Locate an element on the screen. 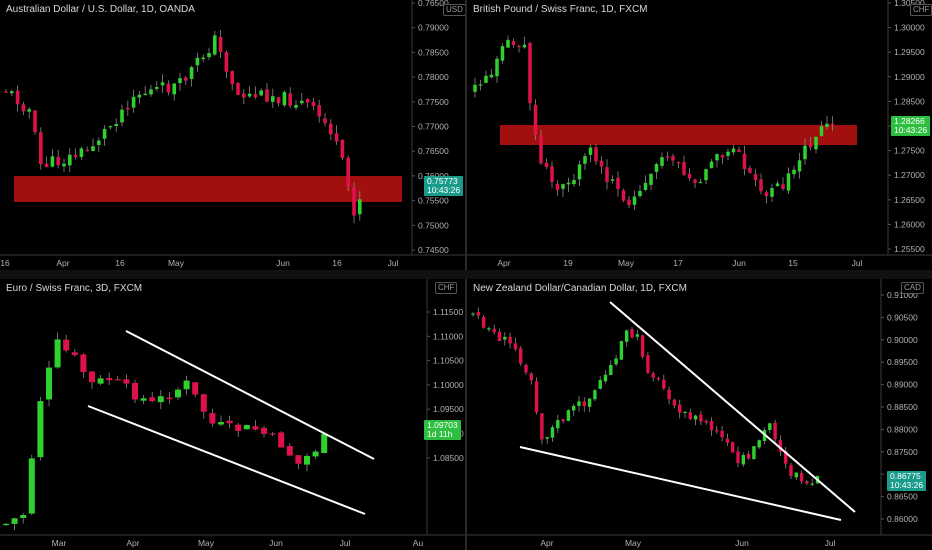 This screenshot has width=932, height=550. support-resistance-zone is located at coordinates (208, 189).